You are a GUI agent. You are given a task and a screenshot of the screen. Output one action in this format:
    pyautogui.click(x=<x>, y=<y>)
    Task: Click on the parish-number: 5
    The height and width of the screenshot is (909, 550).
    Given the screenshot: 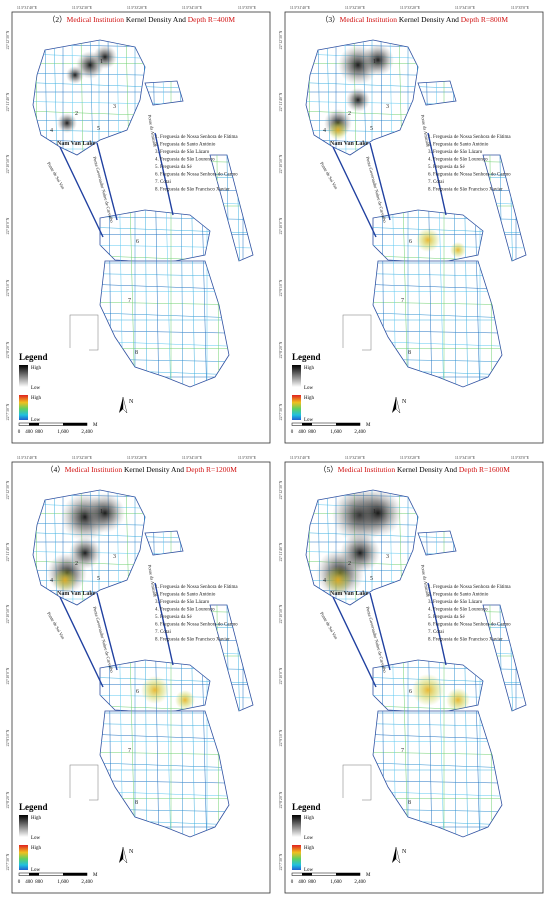 What is the action you would take?
    pyautogui.click(x=371, y=579)
    